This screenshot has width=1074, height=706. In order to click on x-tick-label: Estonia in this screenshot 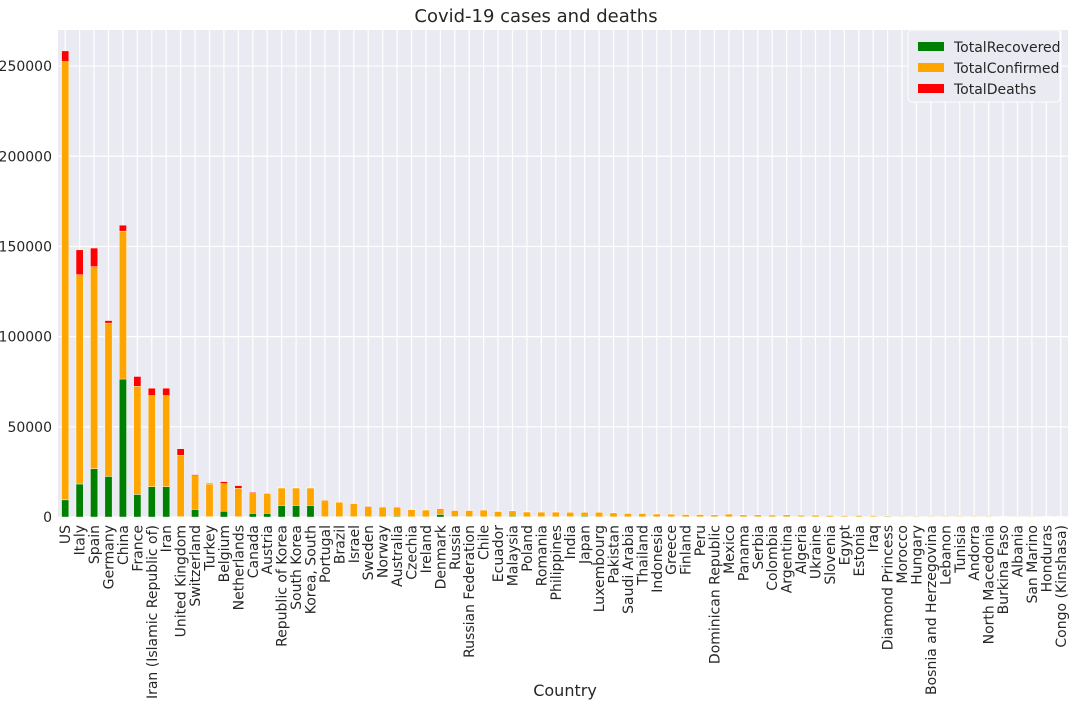, I will do `click(860, 551)`.